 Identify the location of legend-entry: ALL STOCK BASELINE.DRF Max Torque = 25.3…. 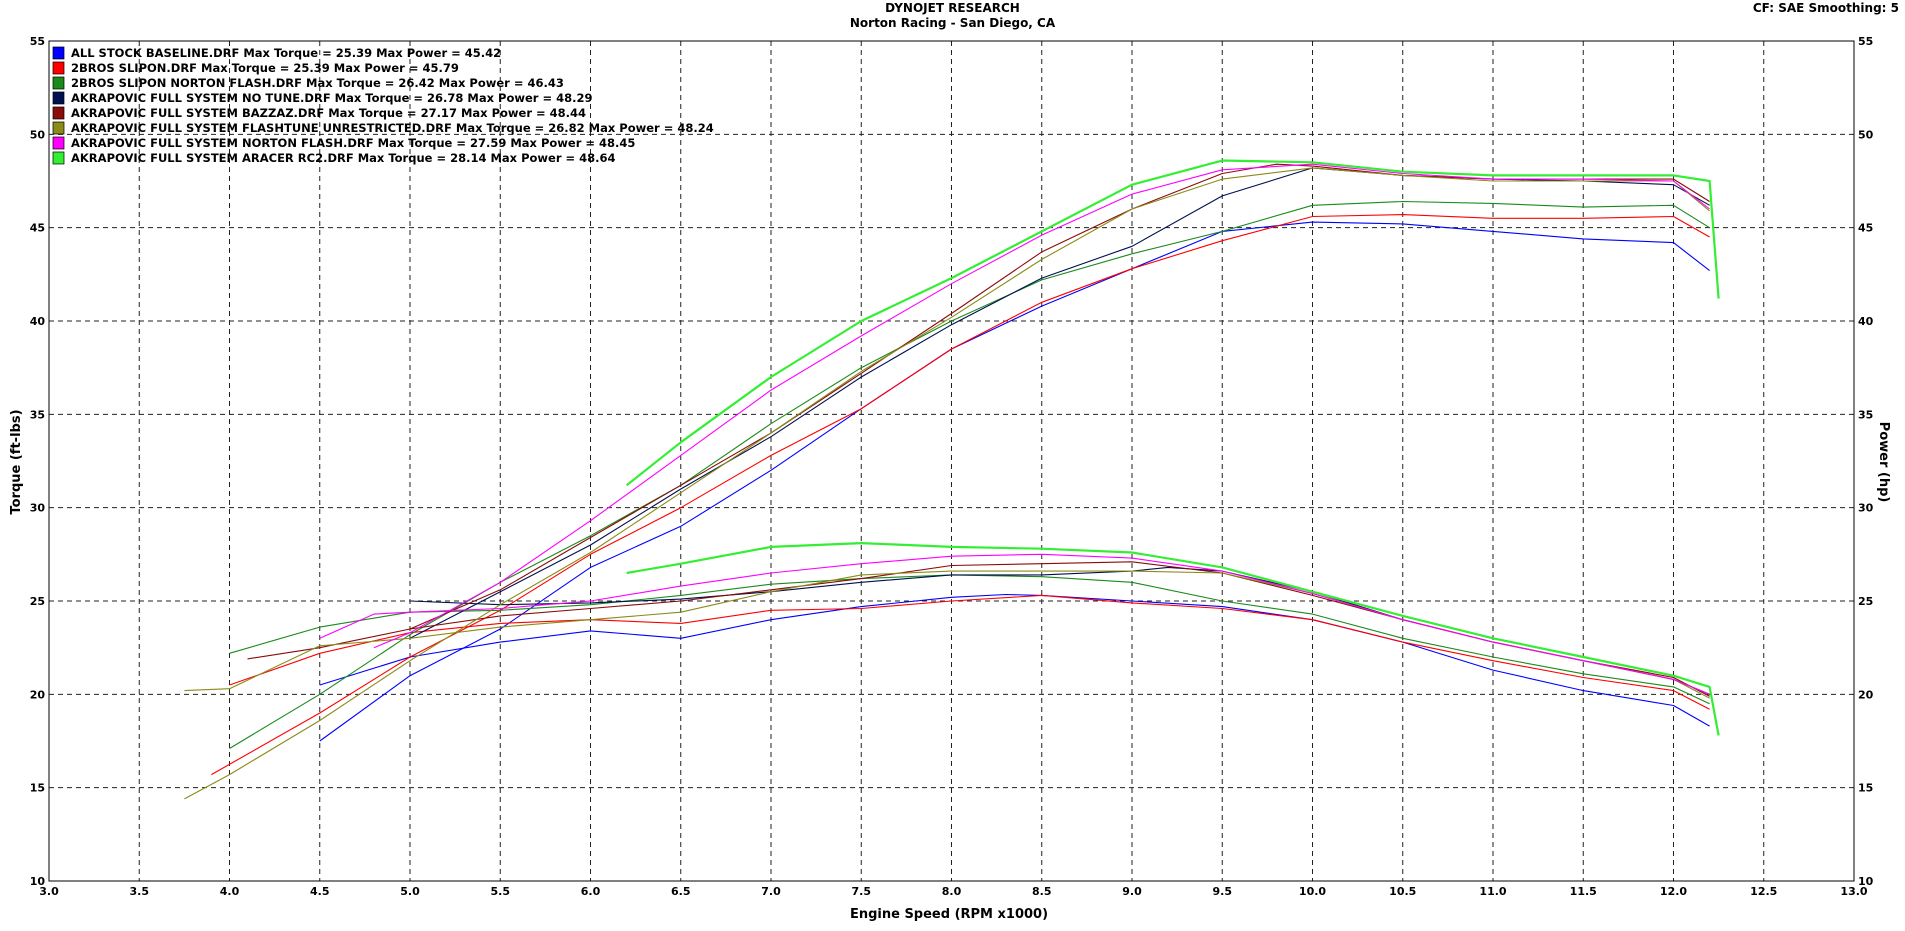
(286, 53).